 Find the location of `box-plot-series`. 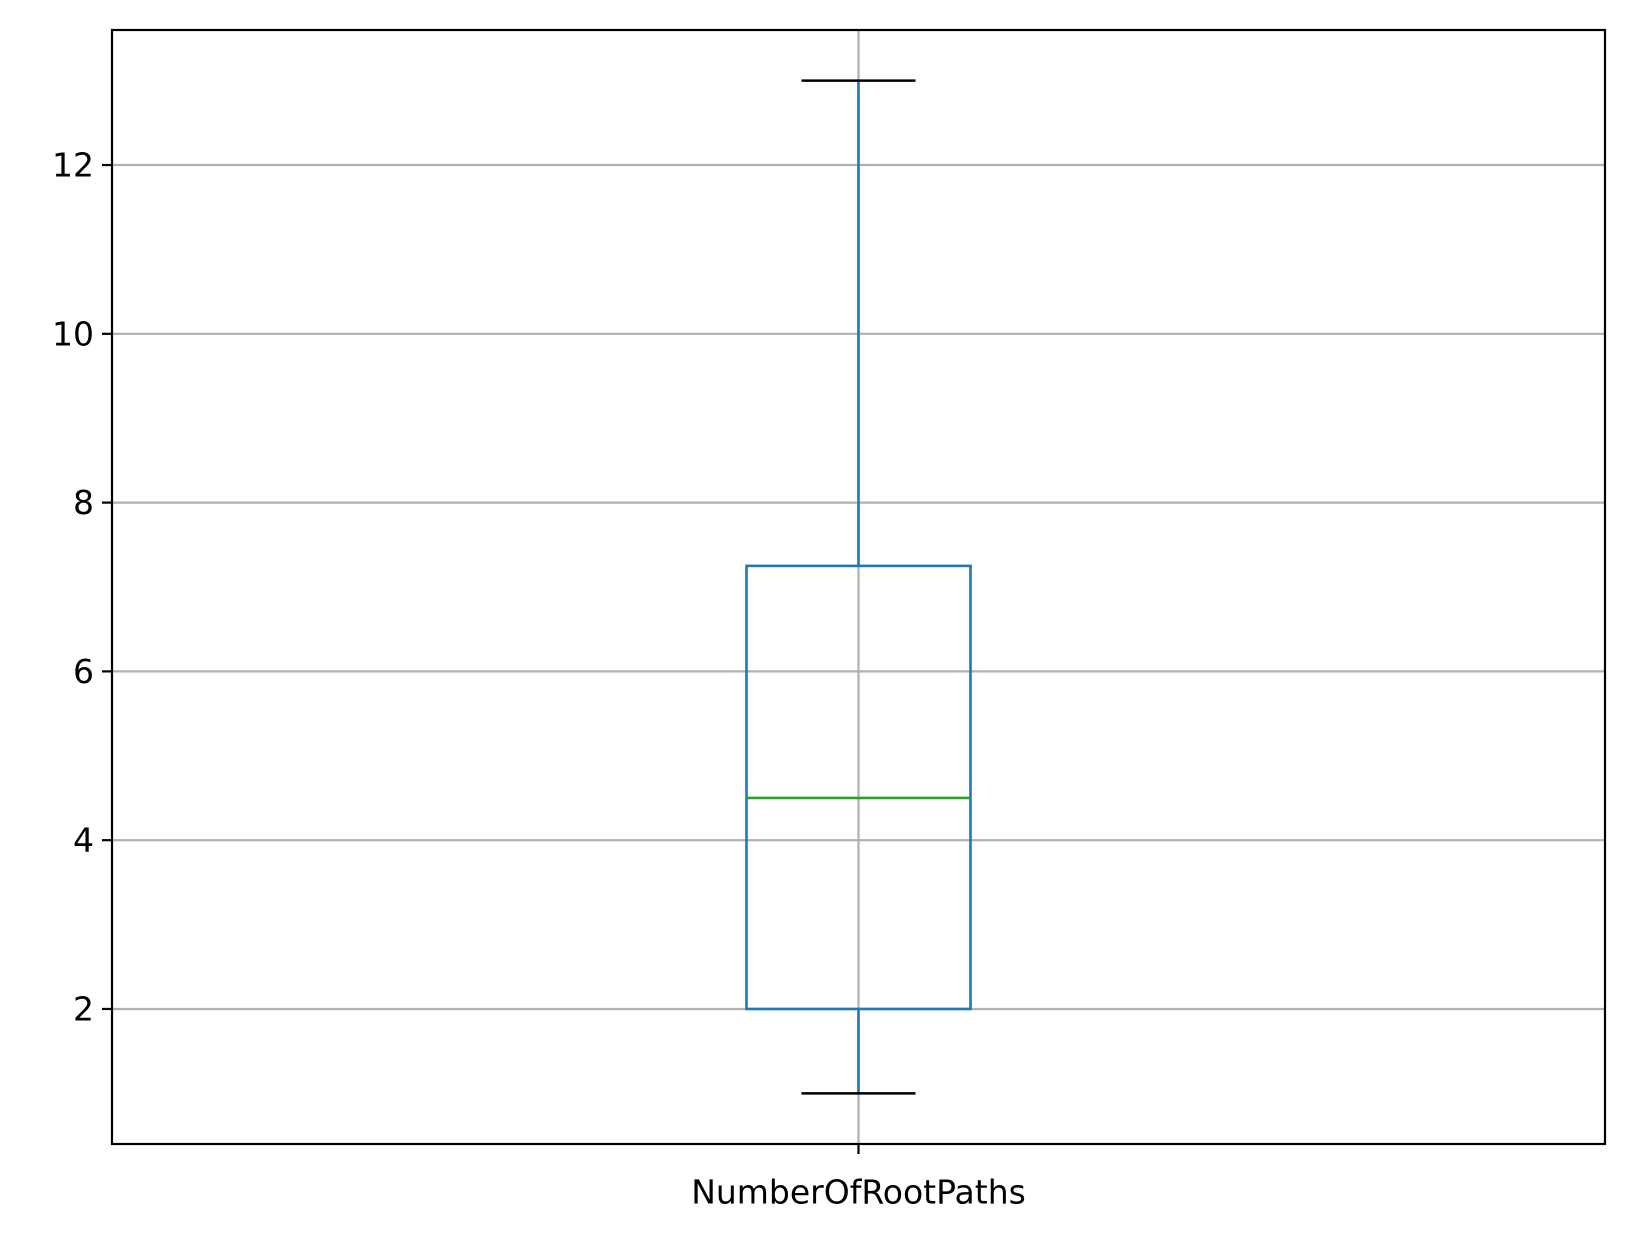

box-plot-series is located at coordinates (858, 587).